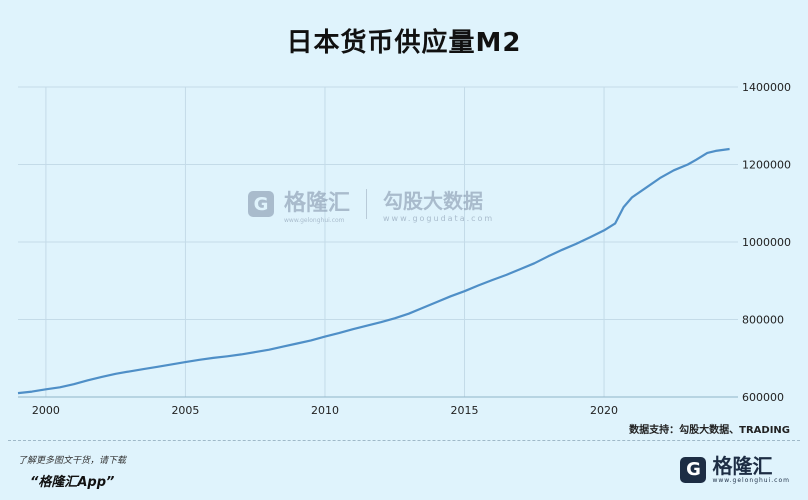 The image size is (808, 500). I want to click on y-tick-label: 1200000, so click(766, 165).